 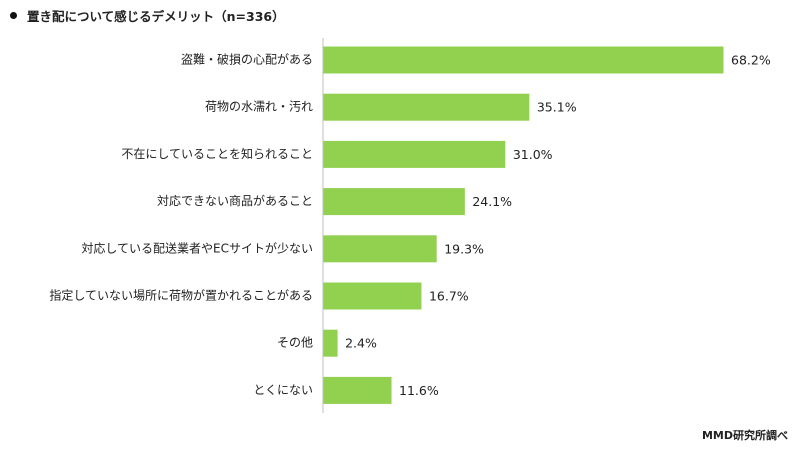 I want to click on category-label: 盗難・破損の心配がある, so click(x=247, y=59).